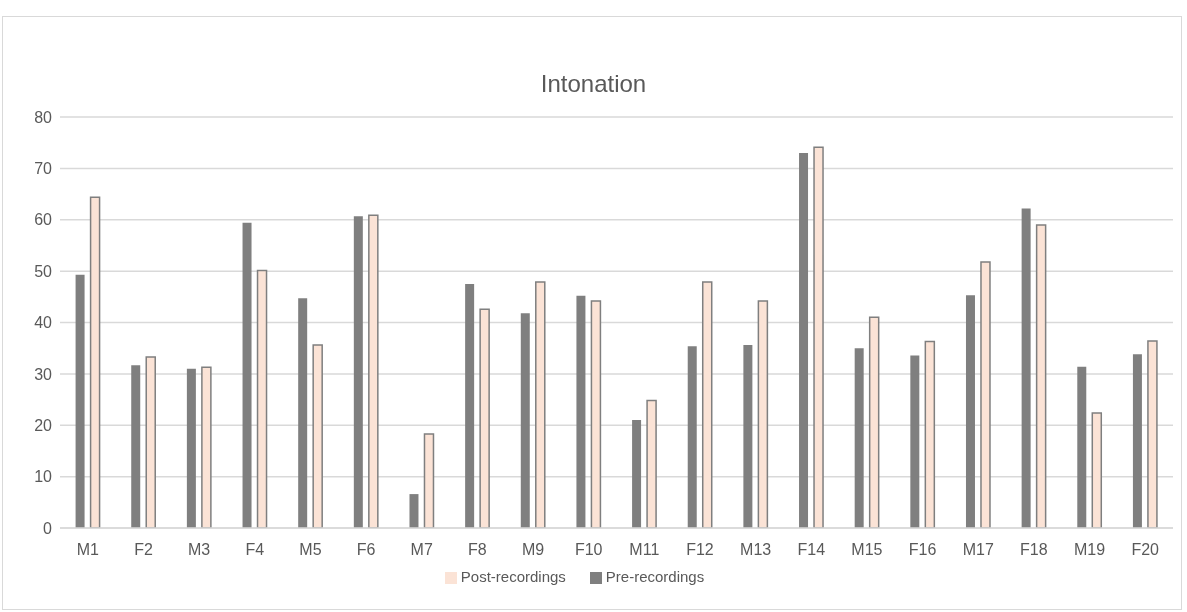  Describe the element at coordinates (922, 550) in the screenshot. I see `x-tick-label: F16` at that location.